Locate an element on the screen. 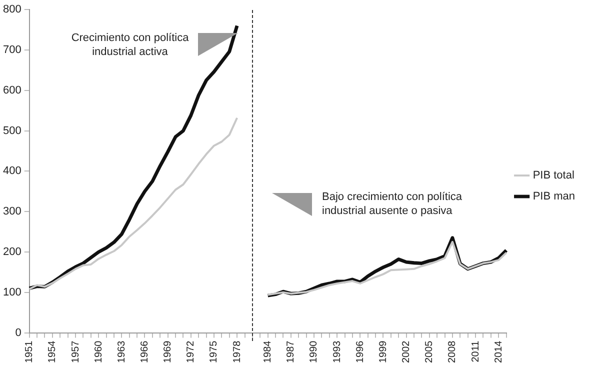  x-tick-label: 1969 is located at coordinates (168, 352).